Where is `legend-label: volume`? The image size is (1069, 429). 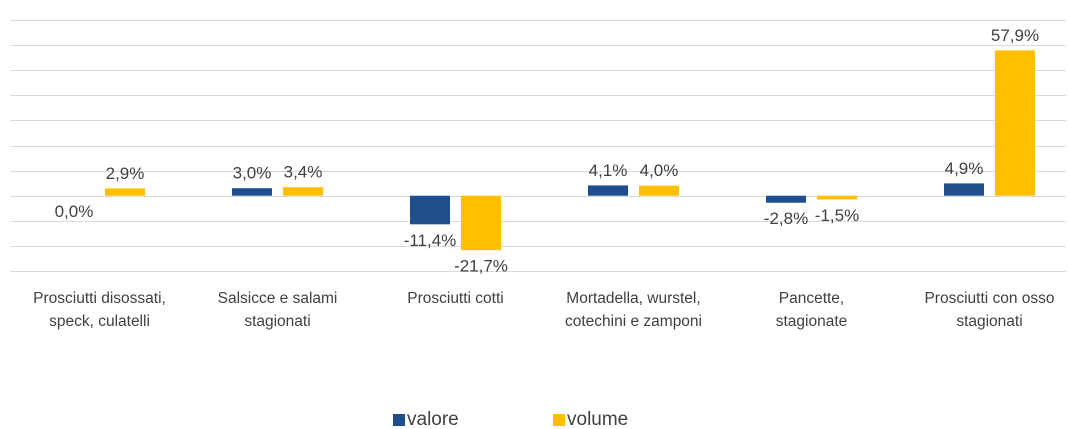
legend-label: volume is located at coordinates (597, 419).